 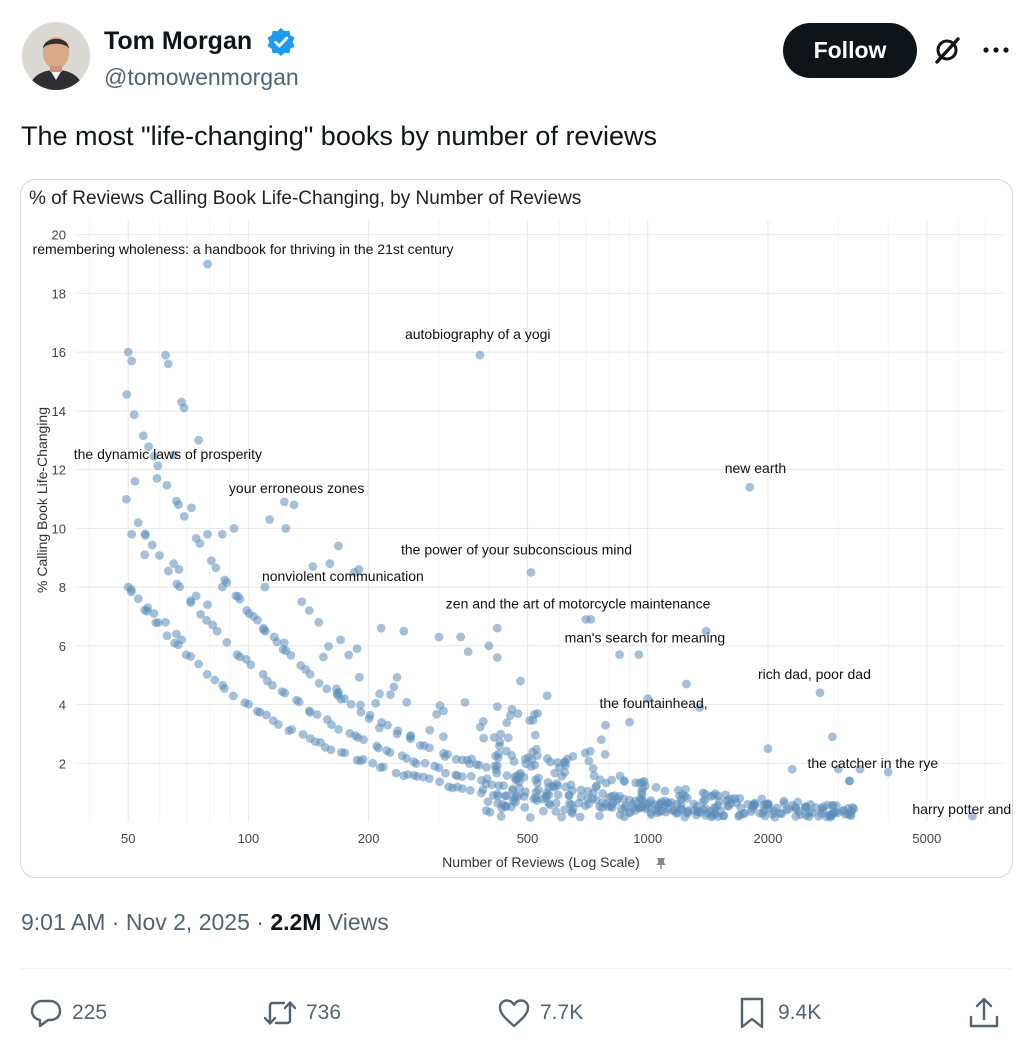 I want to click on follow-button: Follow, so click(x=850, y=50).